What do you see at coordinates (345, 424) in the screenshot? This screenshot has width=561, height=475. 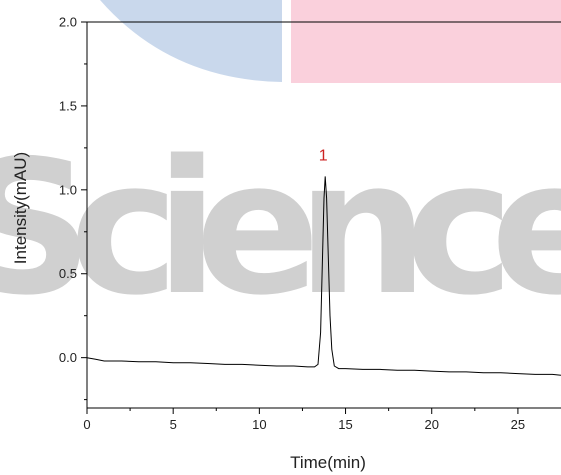 I see `x-tick-label: 15` at bounding box center [345, 424].